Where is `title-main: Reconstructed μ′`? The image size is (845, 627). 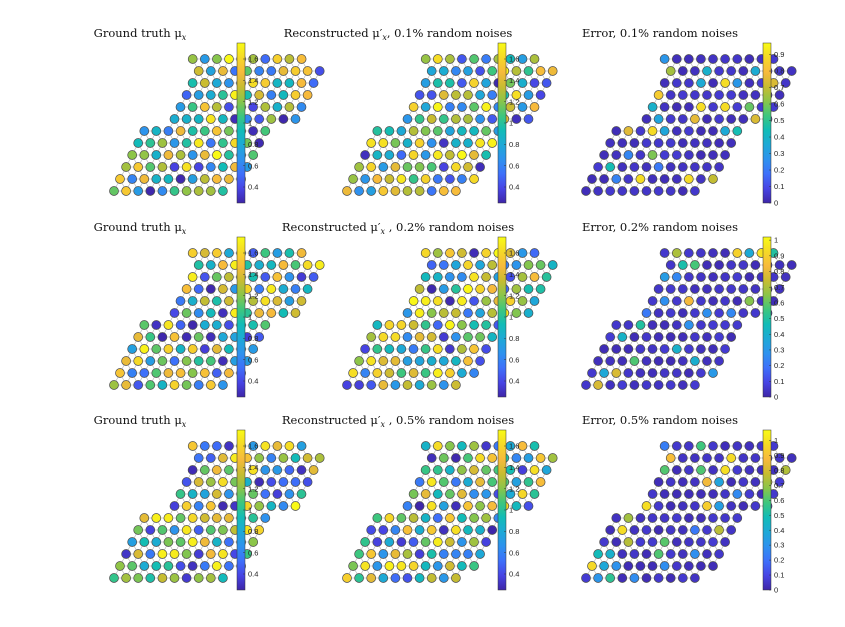 title-main: Reconstructed μ′ is located at coordinates (333, 33).